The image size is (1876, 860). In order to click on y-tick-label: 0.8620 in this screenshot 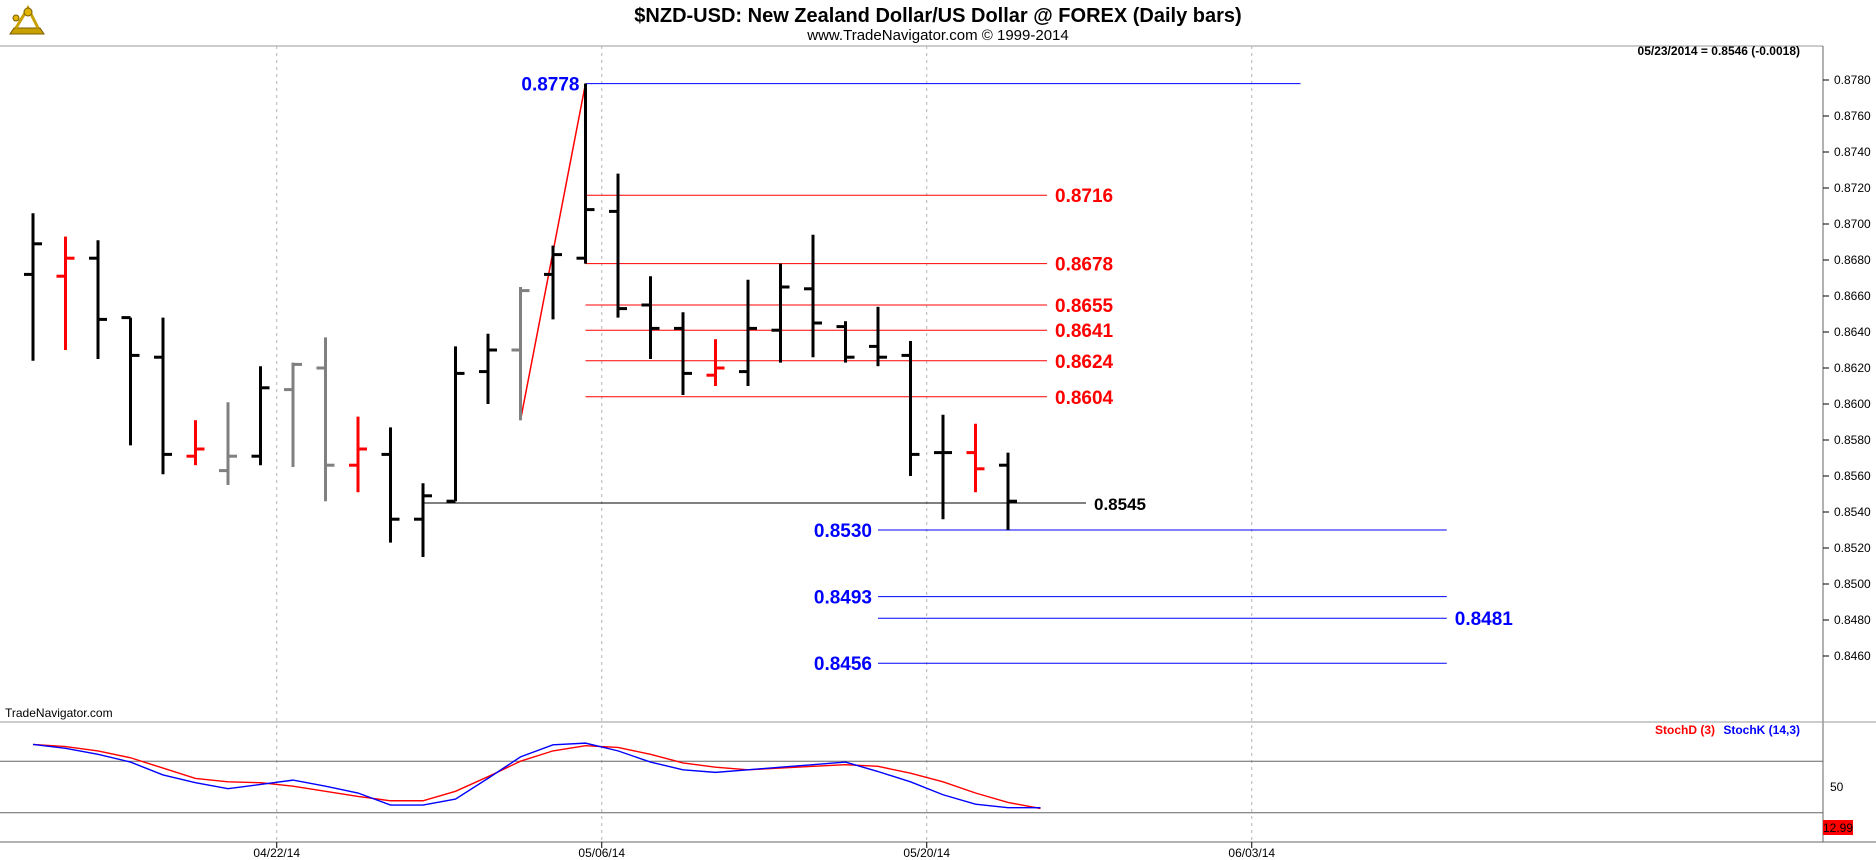, I will do `click(1852, 368)`.